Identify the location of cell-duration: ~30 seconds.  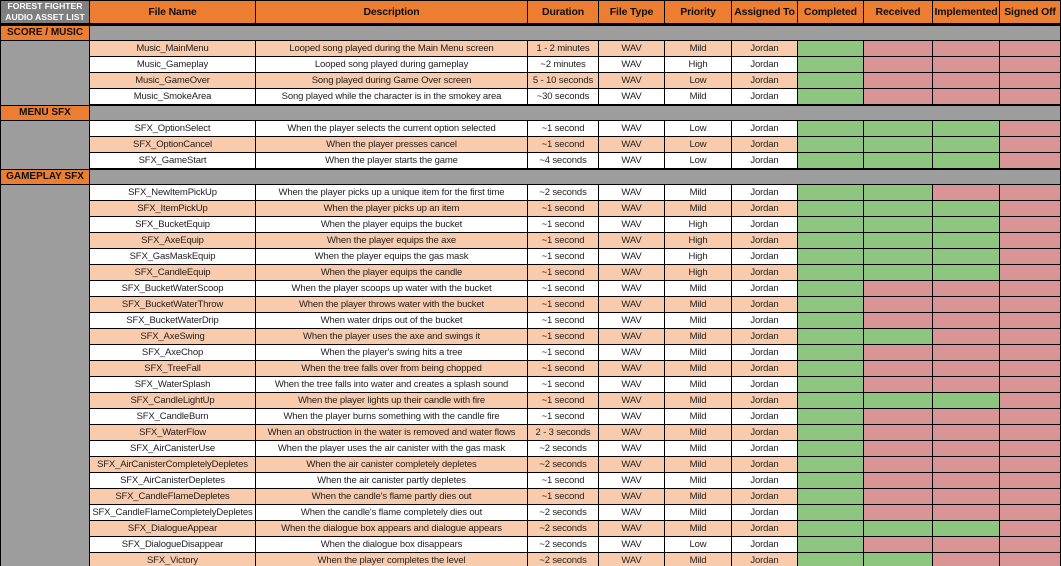
(563, 97).